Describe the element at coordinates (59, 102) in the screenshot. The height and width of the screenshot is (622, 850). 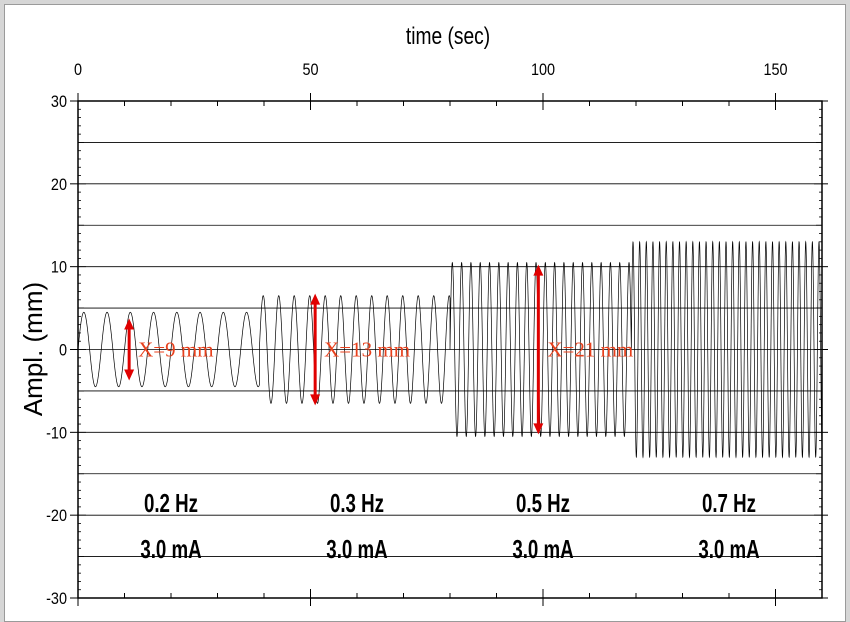
I see `y-tick-label: 30` at that location.